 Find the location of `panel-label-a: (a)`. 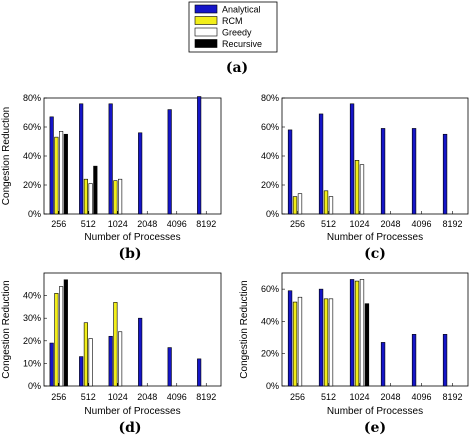

panel-label-a: (a) is located at coordinates (237, 68).